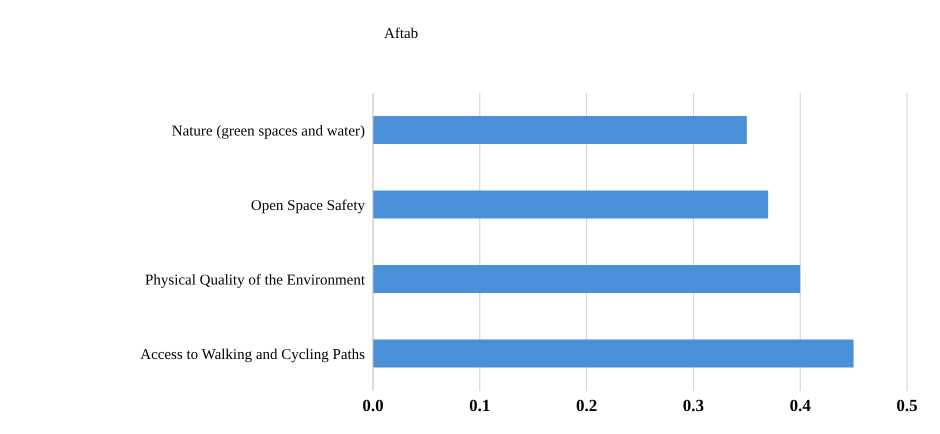 The image size is (940, 434). What do you see at coordinates (373, 406) in the screenshot?
I see `x-tick-label: 0.0` at bounding box center [373, 406].